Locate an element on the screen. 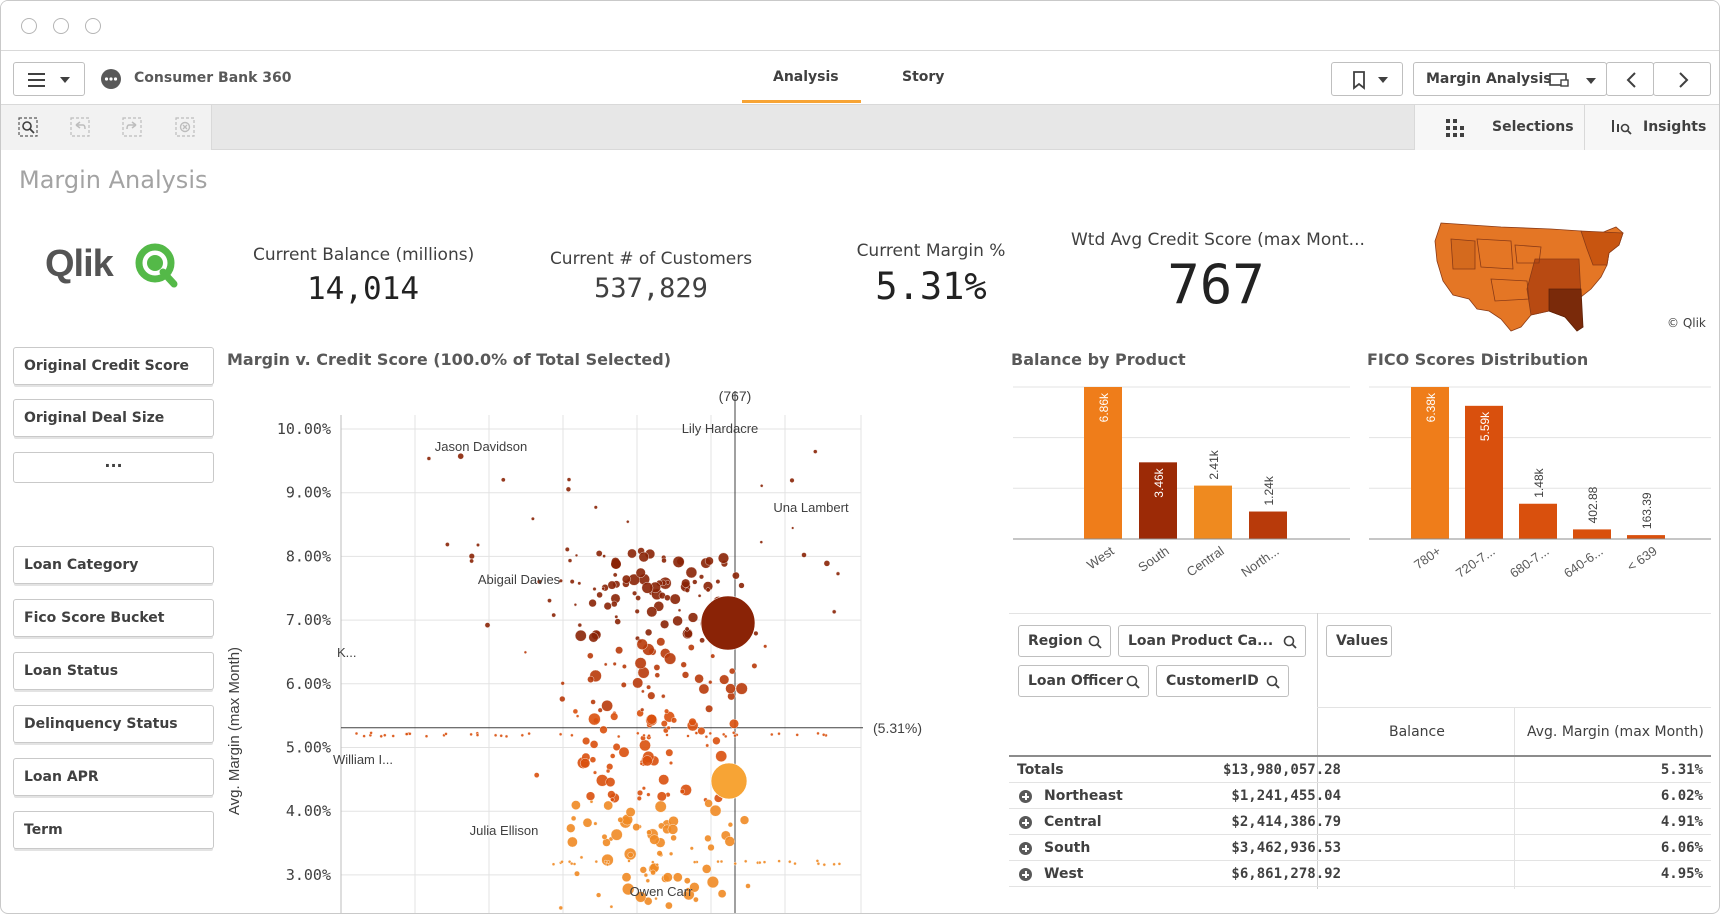 This screenshot has height=914, width=1720. values-chip: Values is located at coordinates (1359, 641).